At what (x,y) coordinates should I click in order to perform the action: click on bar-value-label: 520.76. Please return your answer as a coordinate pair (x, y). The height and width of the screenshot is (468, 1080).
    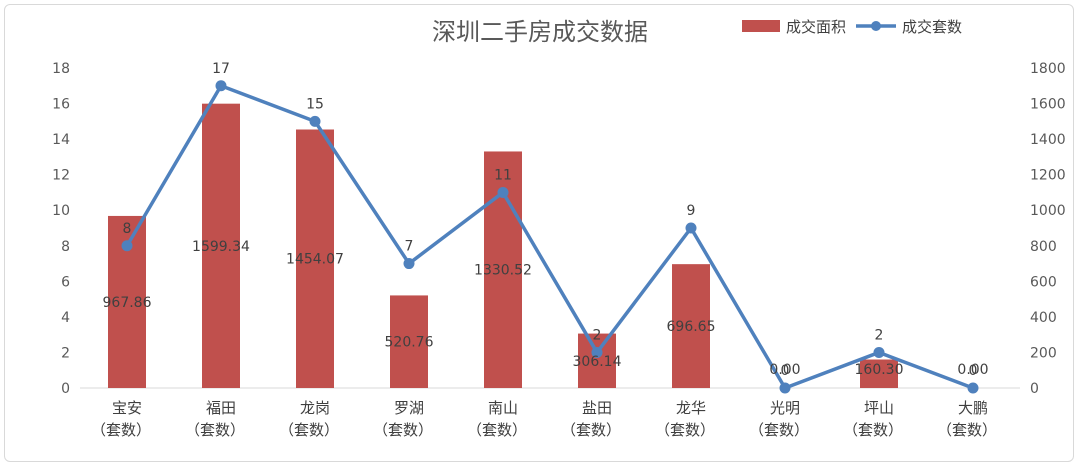
    Looking at the image, I should click on (409, 343).